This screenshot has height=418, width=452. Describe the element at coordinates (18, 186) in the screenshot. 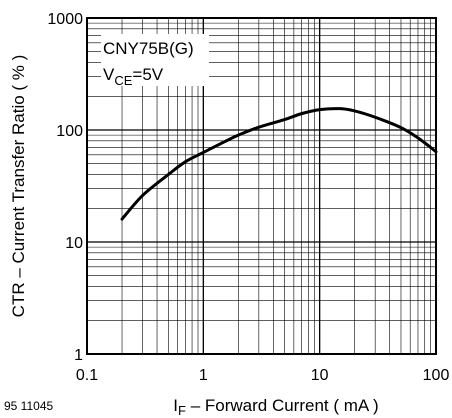

I see `y-axis-title: CTR – Current Transfer Ratio ( % )` at that location.